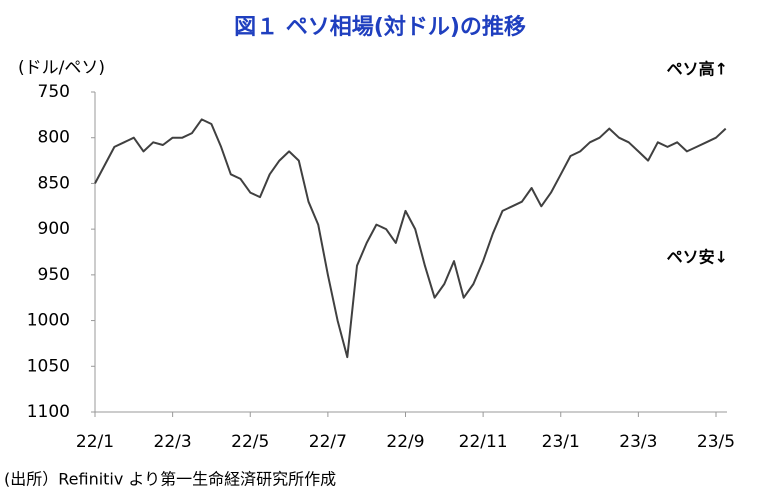  Describe the element at coordinates (483, 442) in the screenshot. I see `x-tick-label: 22/11` at that location.